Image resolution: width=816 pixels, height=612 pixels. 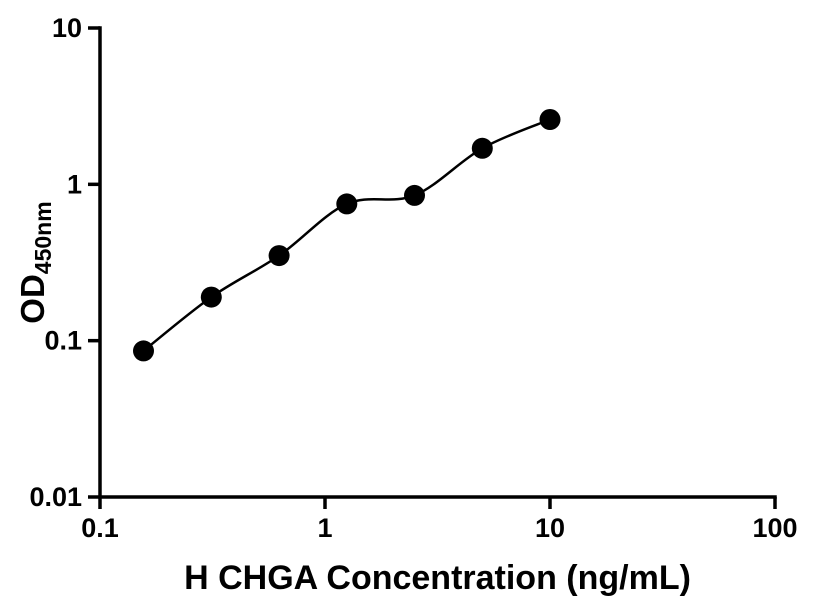 What do you see at coordinates (100, 528) in the screenshot?
I see `x-axis-tick-label: 0.1` at bounding box center [100, 528].